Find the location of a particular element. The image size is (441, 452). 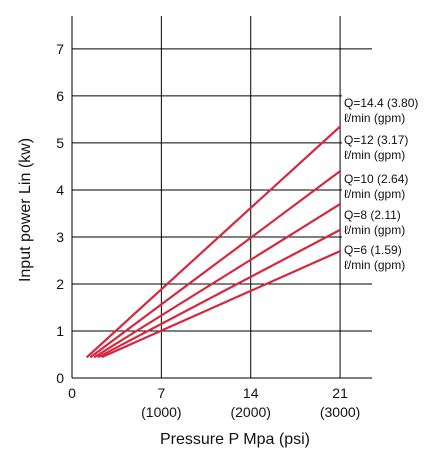

series-label-name: Q=14.4 (3.80) is located at coordinates (381, 103).